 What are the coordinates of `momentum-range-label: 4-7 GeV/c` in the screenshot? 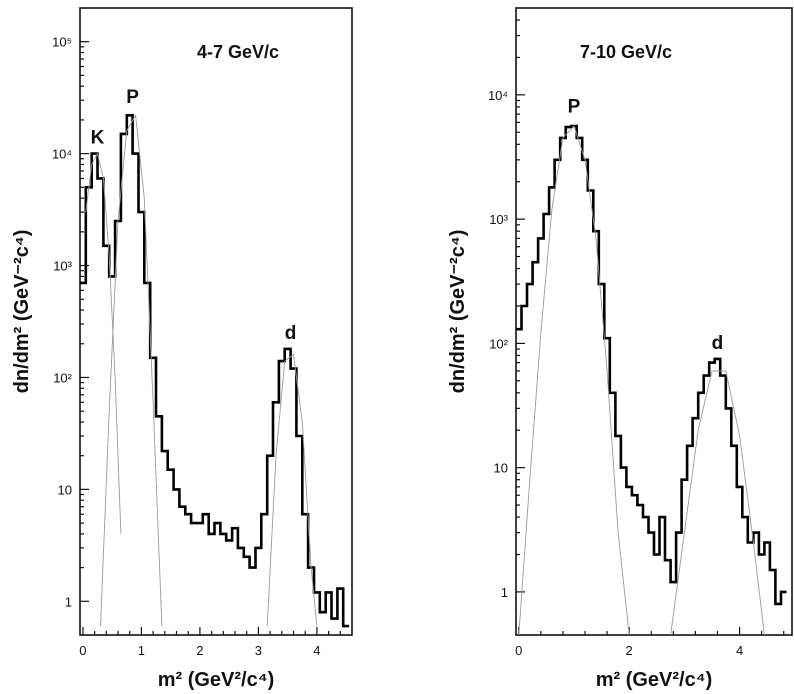 It's located at (238, 52).